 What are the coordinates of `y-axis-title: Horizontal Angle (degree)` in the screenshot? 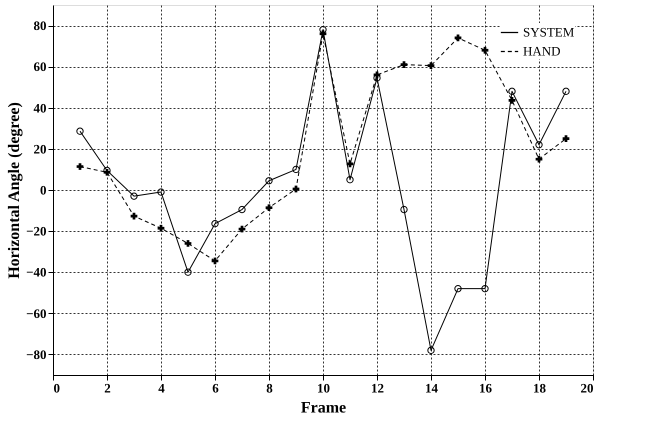 It's located at (15, 190).